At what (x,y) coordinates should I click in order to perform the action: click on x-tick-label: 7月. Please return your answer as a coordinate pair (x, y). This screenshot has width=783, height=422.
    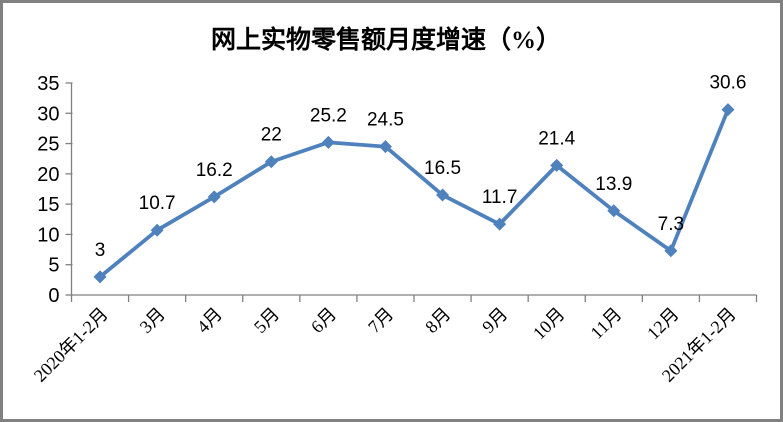
    Looking at the image, I should click on (380, 320).